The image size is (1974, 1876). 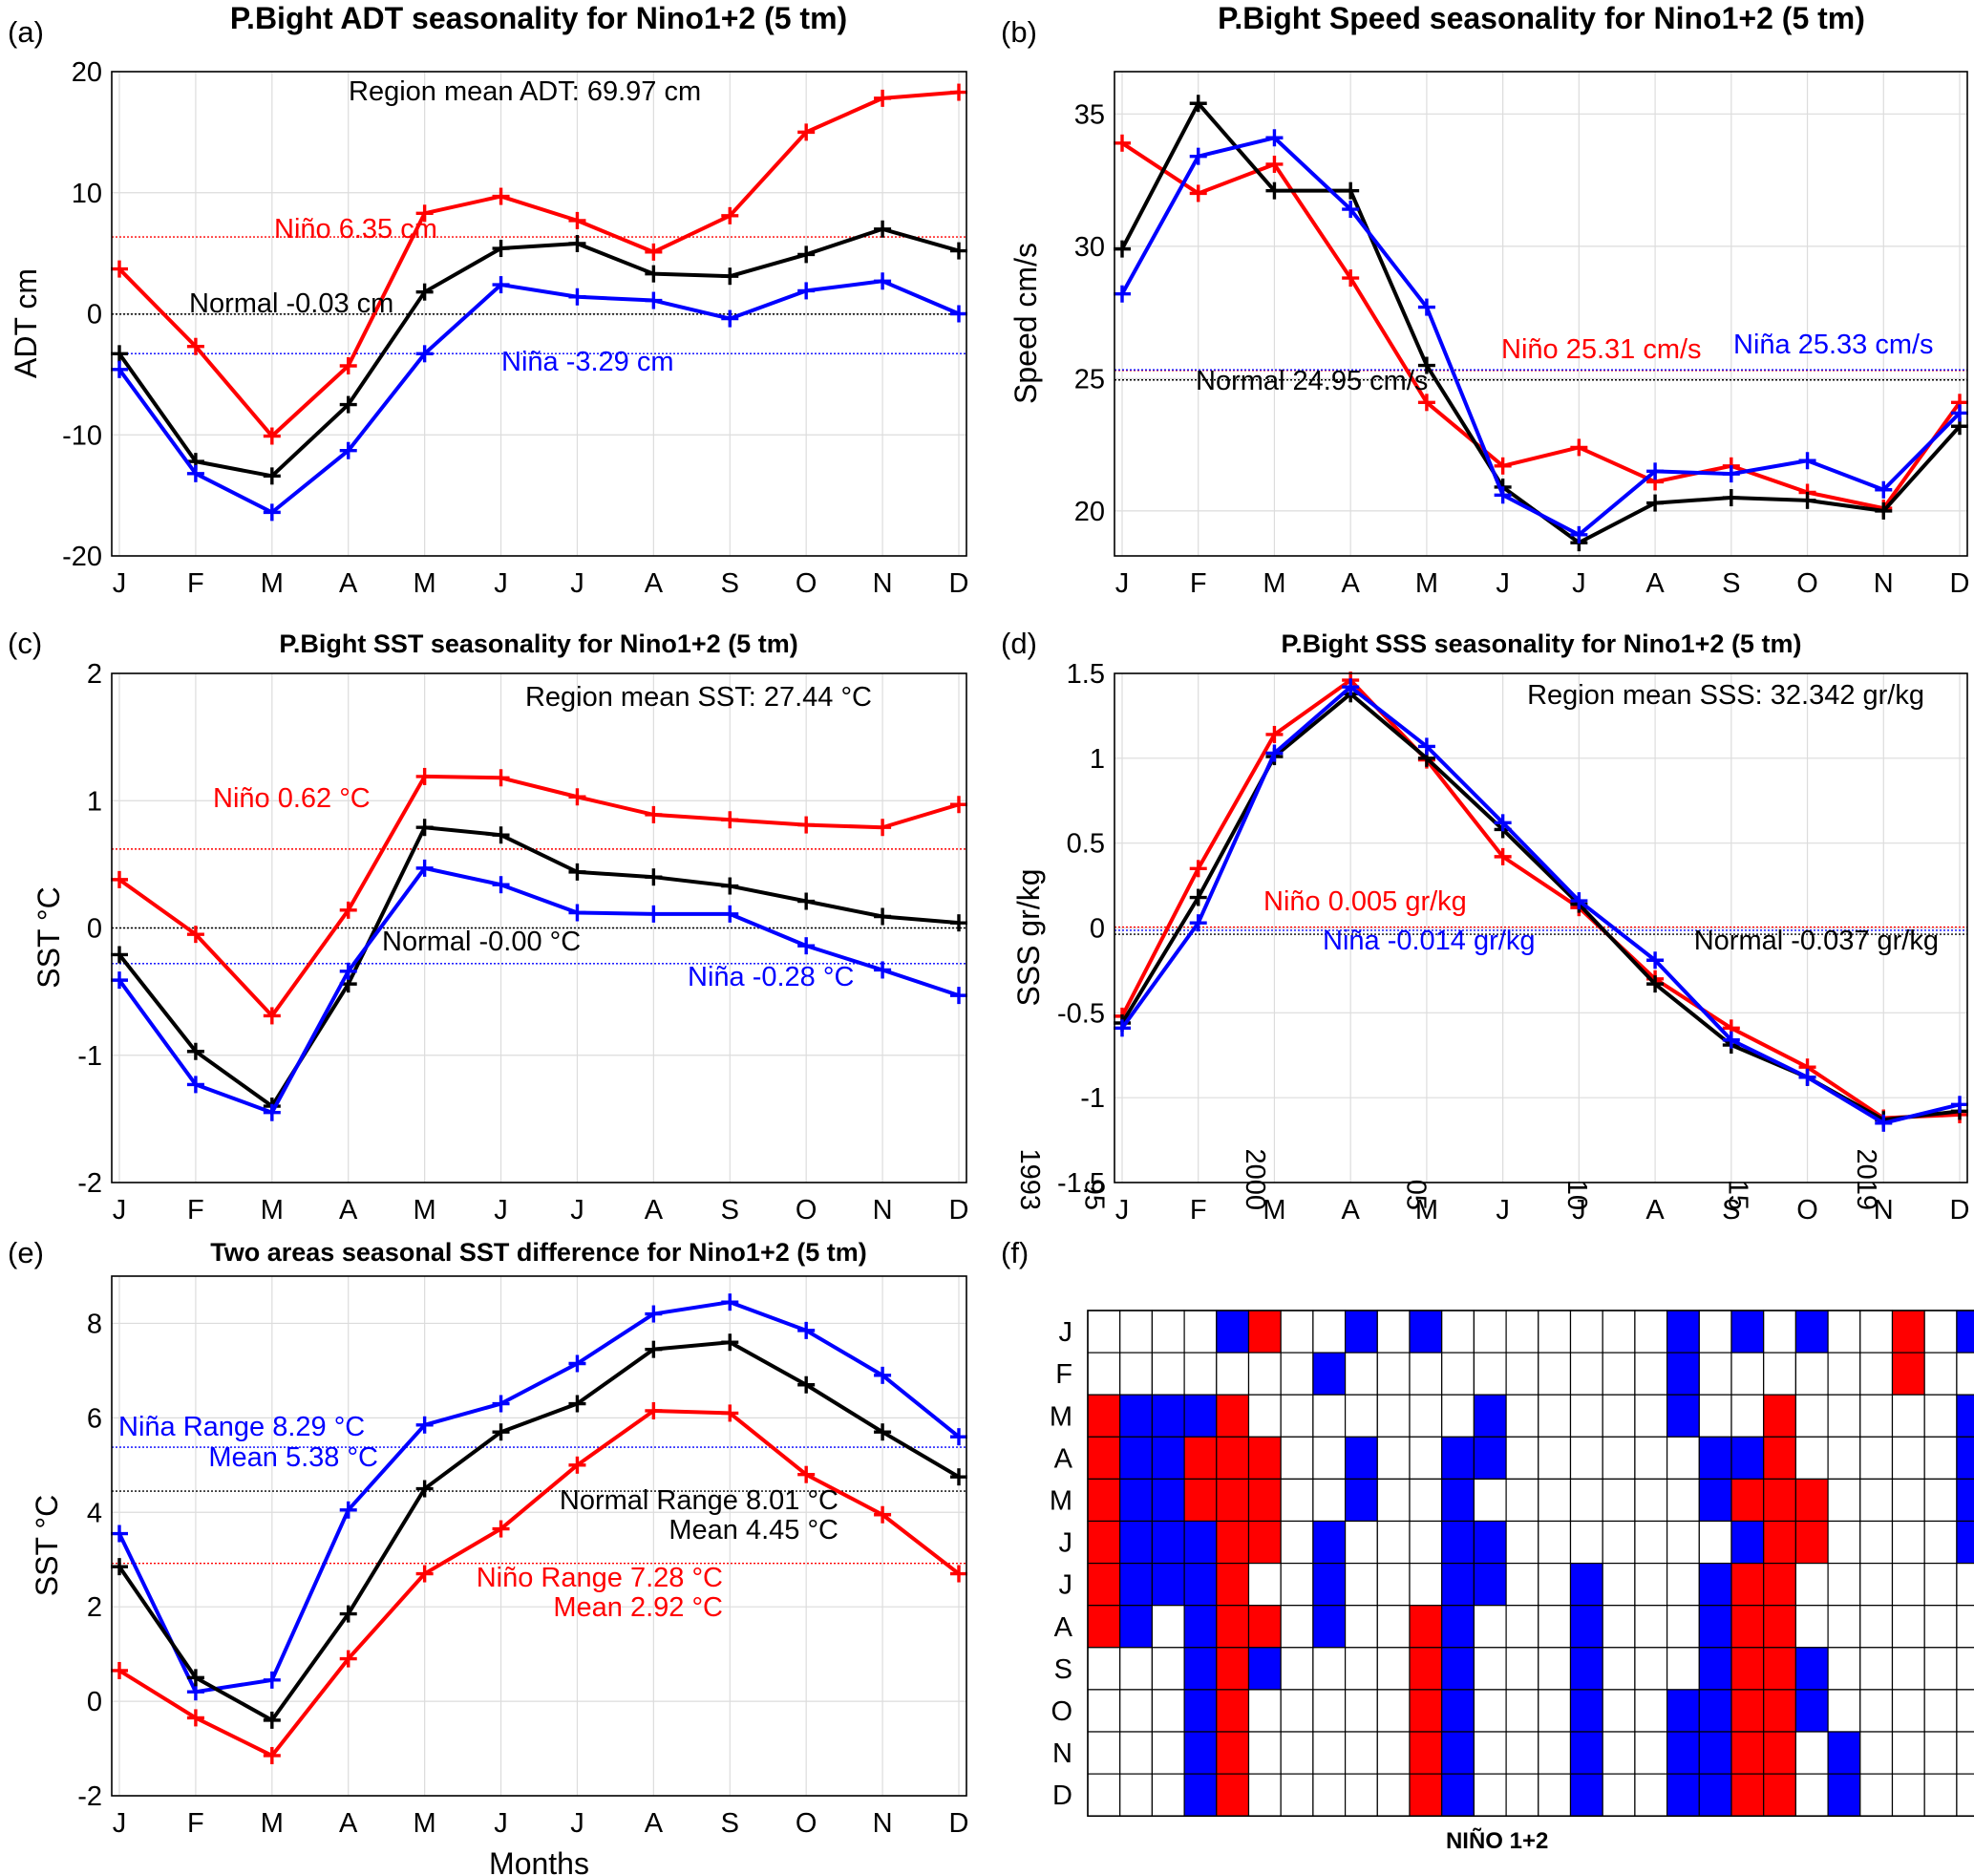 What do you see at coordinates (291, 303) in the screenshot?
I see `chart-annotation: Normal -0.03 cm` at bounding box center [291, 303].